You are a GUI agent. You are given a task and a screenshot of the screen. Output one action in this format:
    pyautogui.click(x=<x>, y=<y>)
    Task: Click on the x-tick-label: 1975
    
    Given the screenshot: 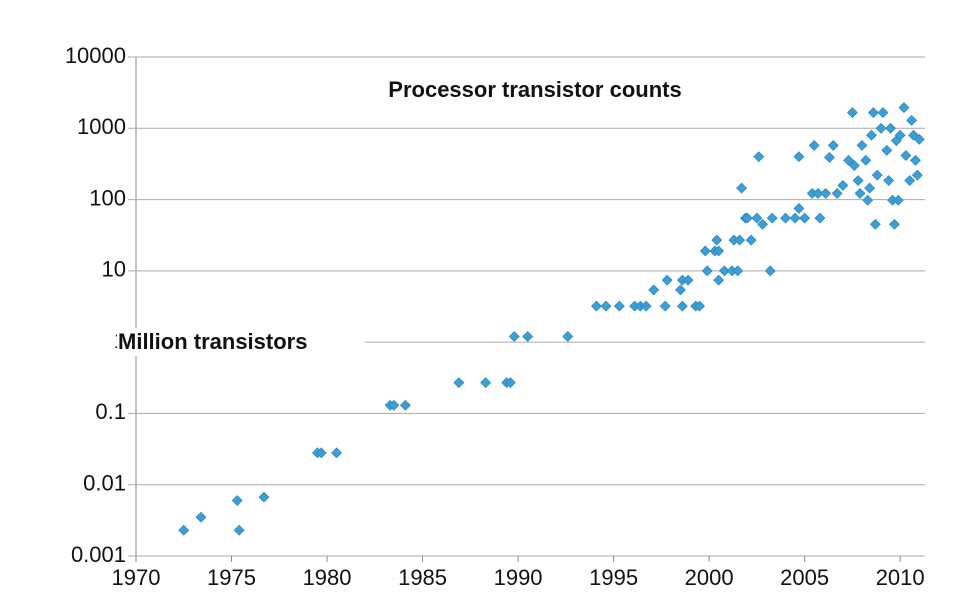 What is the action you would take?
    pyautogui.click(x=231, y=577)
    